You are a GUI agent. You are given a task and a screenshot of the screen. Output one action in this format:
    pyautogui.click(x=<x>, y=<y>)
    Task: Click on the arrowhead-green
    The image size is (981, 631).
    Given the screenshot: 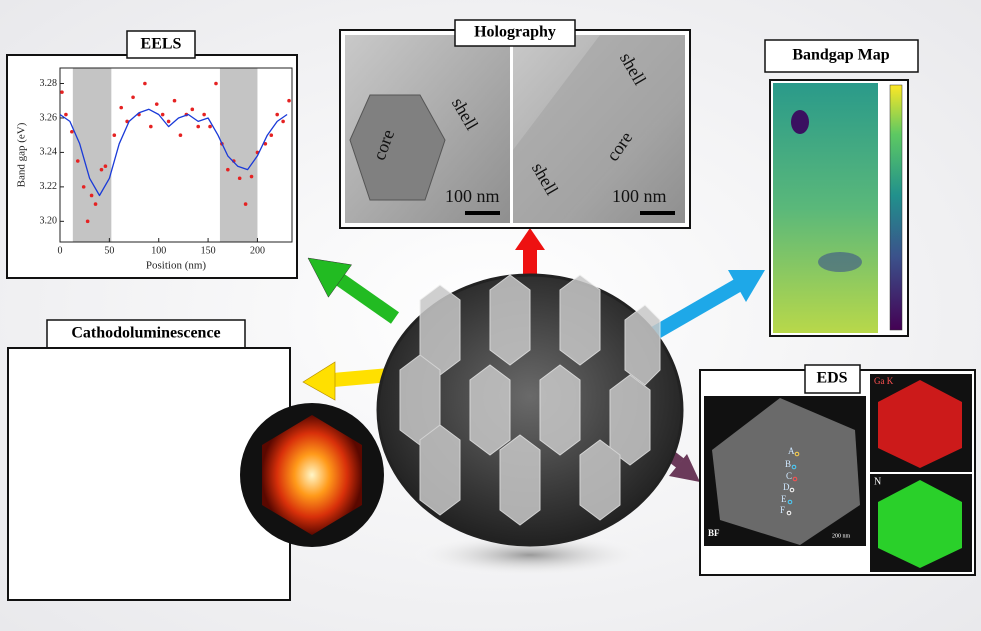 What is the action you would take?
    pyautogui.click(x=330, y=277)
    